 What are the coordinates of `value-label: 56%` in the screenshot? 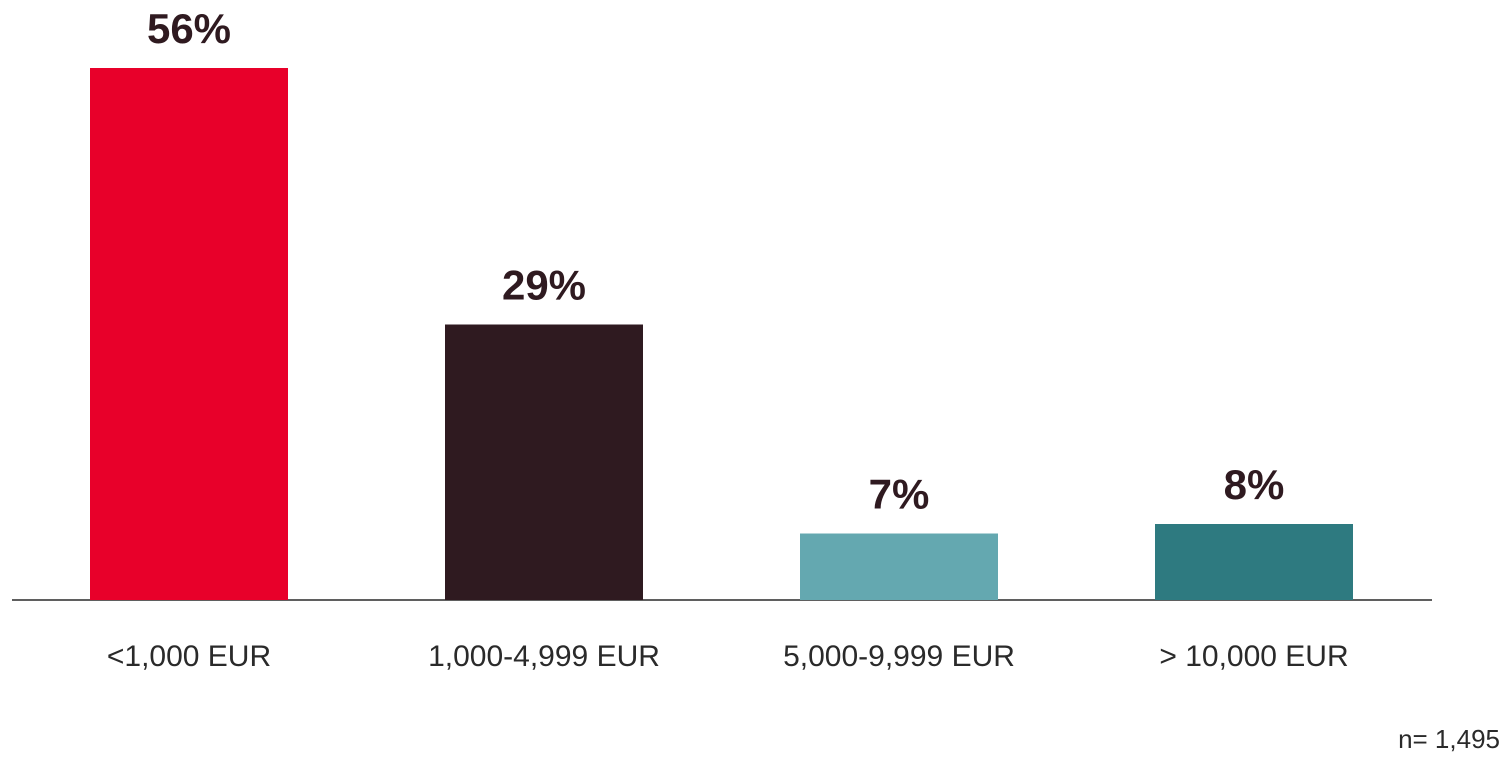 It's located at (189, 28).